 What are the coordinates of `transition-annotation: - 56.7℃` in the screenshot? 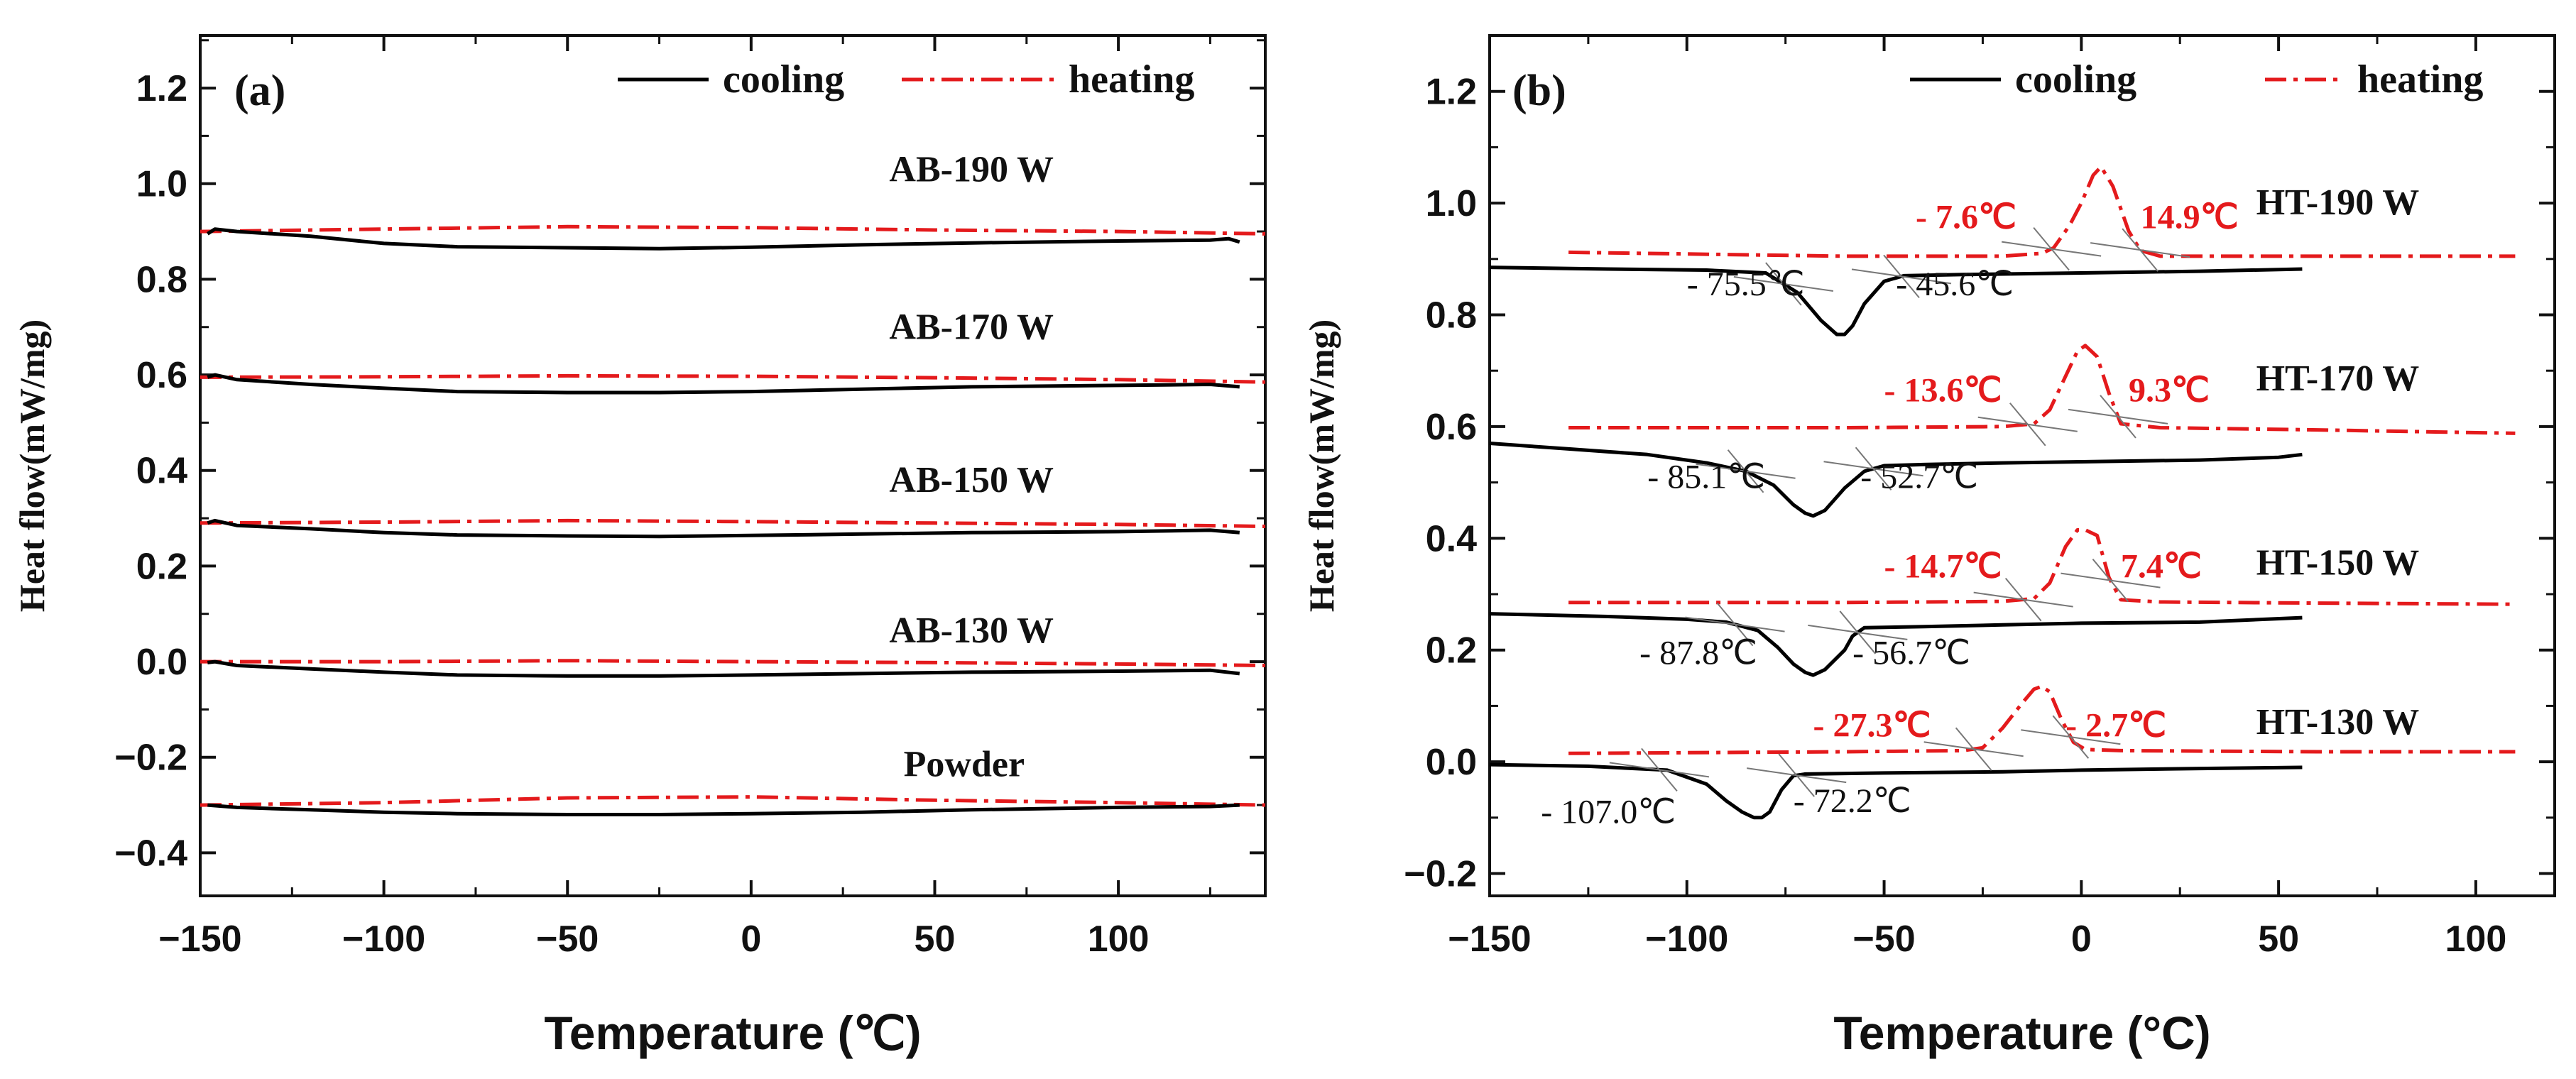 It's located at (1911, 653).